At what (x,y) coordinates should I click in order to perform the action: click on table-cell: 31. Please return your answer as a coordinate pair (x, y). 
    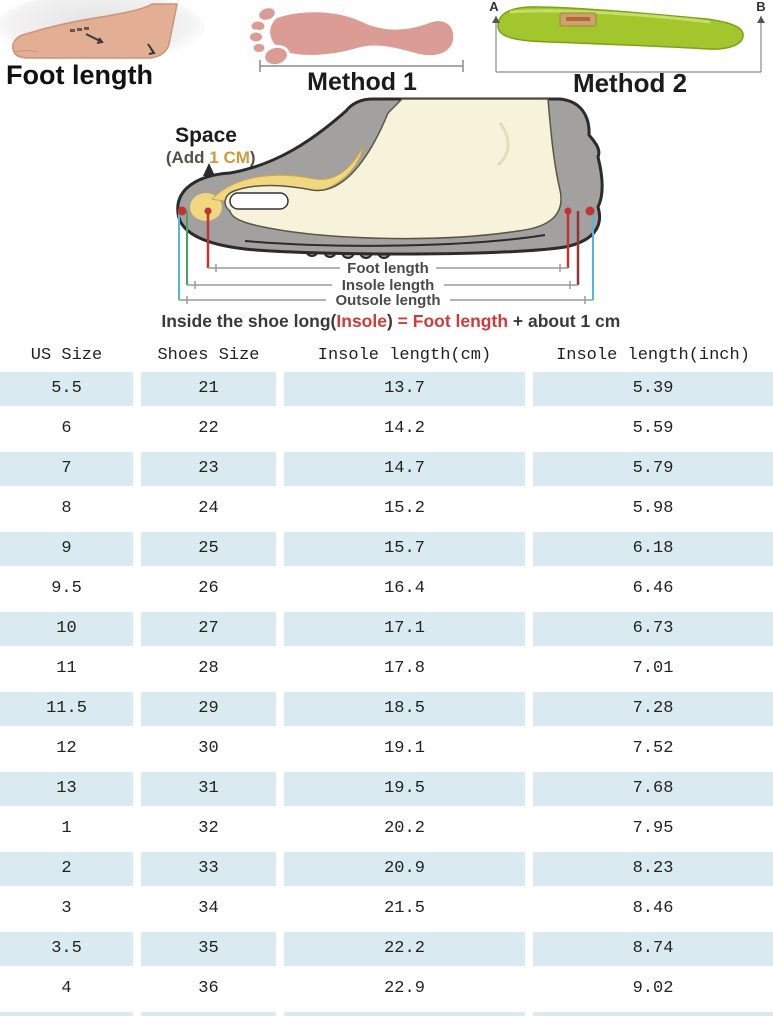
    Looking at the image, I should click on (212, 792).